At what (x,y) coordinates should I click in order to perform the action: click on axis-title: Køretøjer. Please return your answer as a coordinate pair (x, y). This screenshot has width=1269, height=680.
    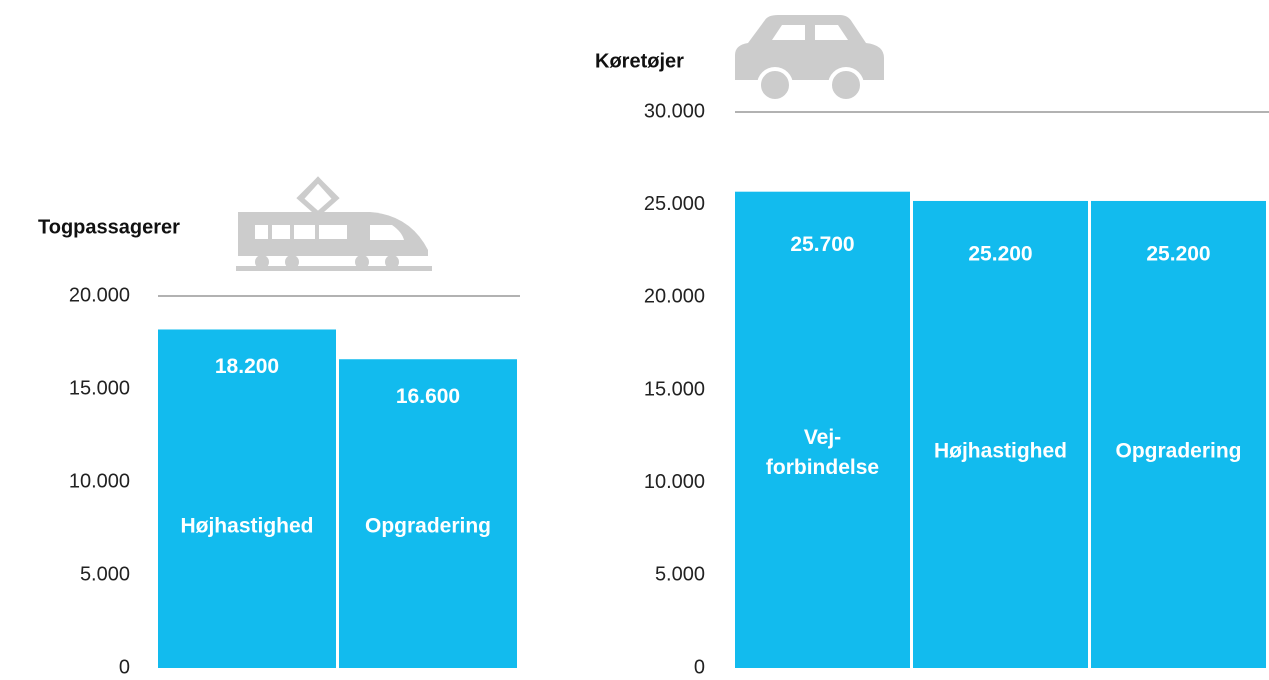
    Looking at the image, I should click on (639, 61).